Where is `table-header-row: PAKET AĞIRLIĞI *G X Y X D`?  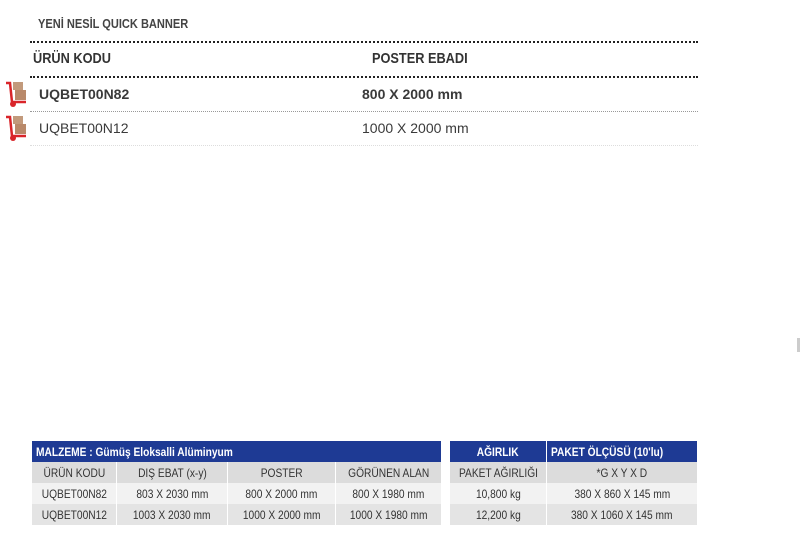 table-header-row: PAKET AĞIRLIĞI *G X Y X D is located at coordinates (574, 472).